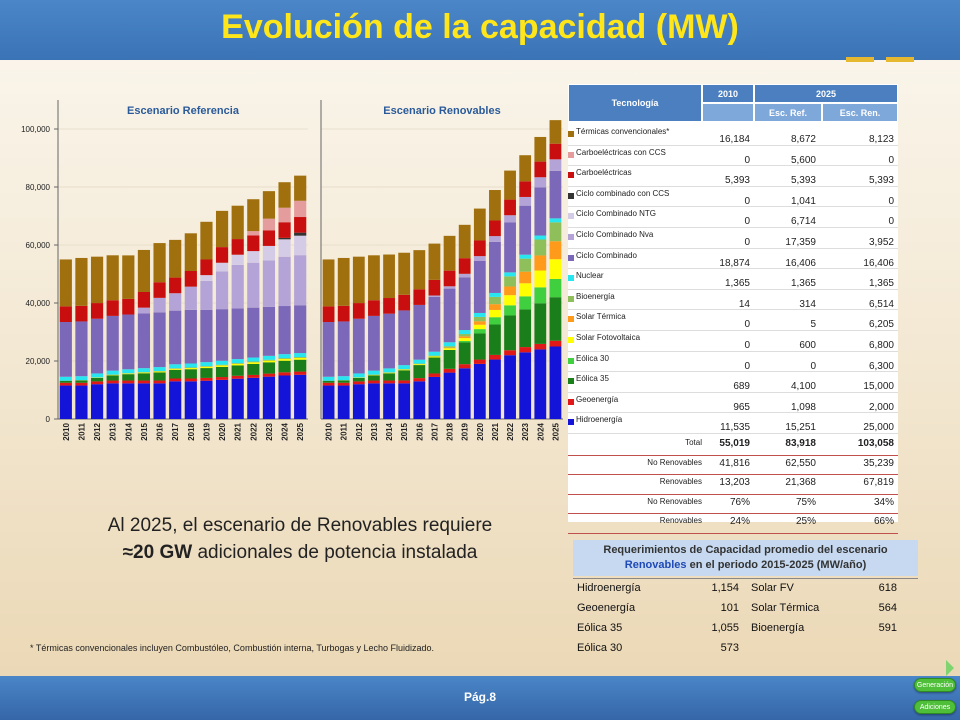 This screenshot has height=720, width=960. I want to click on x-tick-label: 2018, so click(191, 431).